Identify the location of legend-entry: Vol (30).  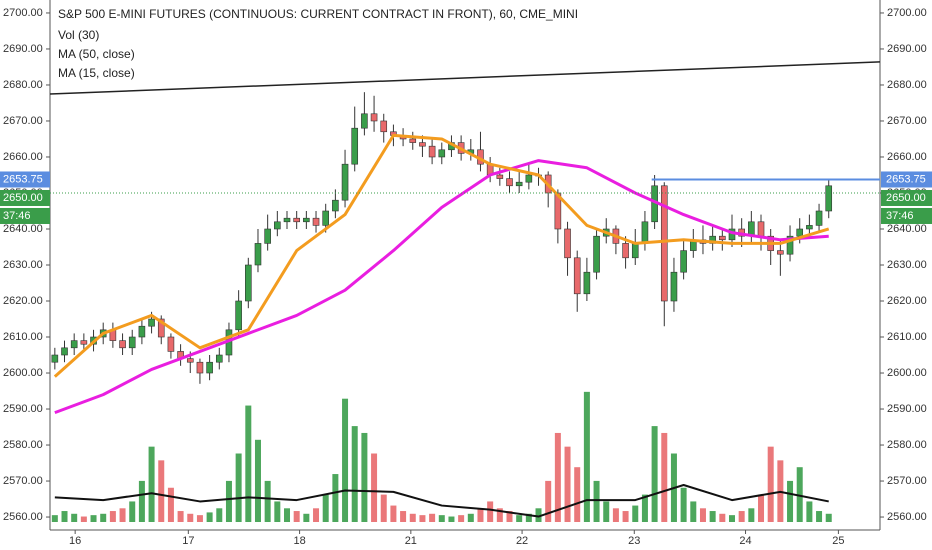
(78, 35).